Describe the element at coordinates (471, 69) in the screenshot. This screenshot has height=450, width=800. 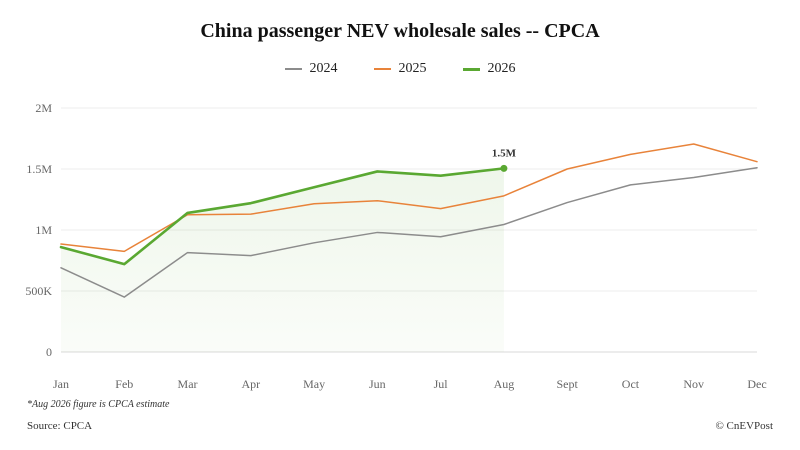
I see `legend-swatch-2026` at that location.